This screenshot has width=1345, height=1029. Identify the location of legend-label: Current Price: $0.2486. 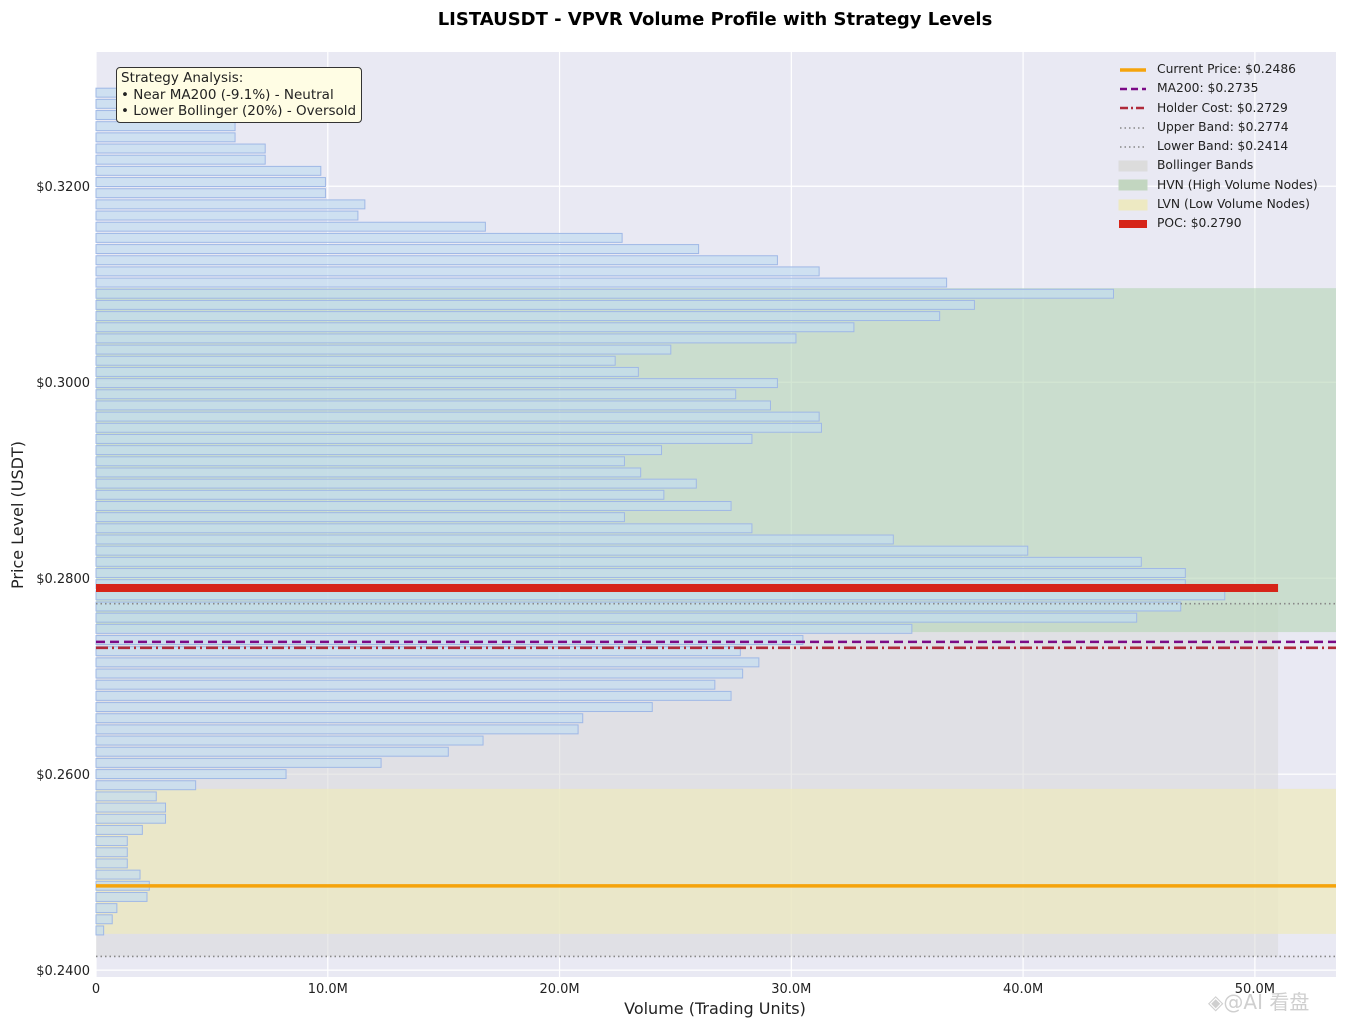
(1226, 69).